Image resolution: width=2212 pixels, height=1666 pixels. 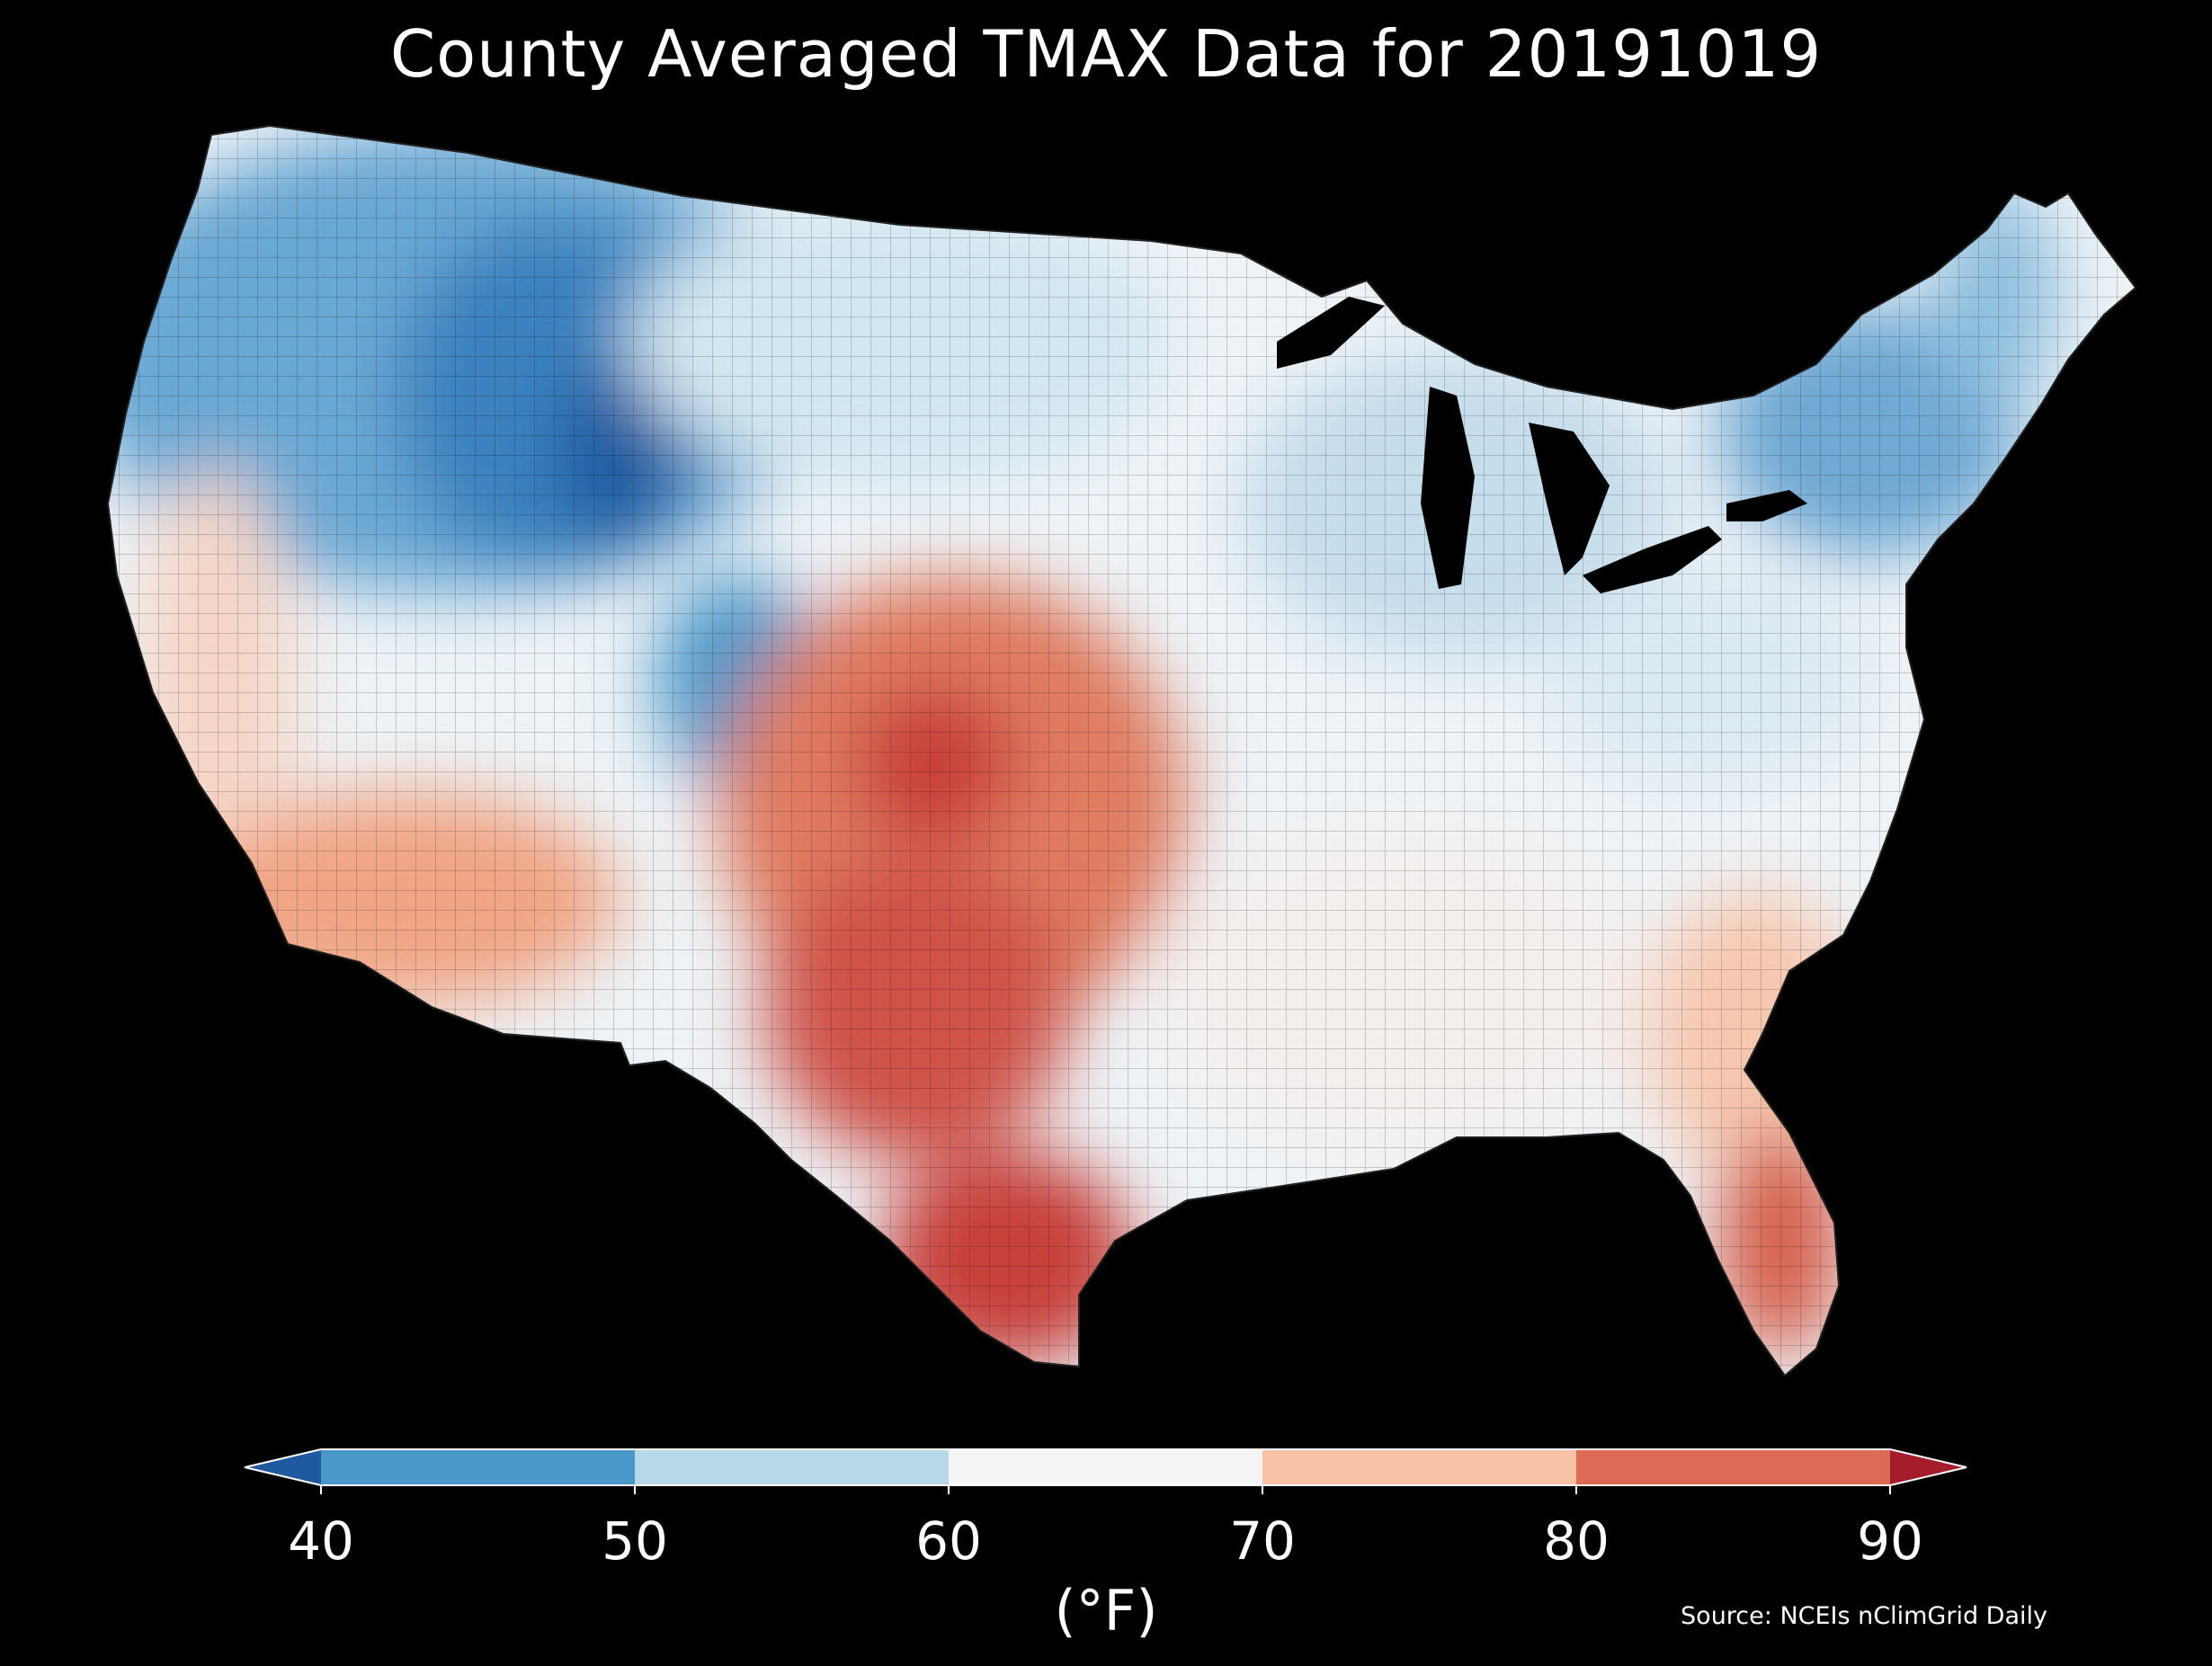 What do you see at coordinates (1766, 506) in the screenshot?
I see `lake-ontario` at bounding box center [1766, 506].